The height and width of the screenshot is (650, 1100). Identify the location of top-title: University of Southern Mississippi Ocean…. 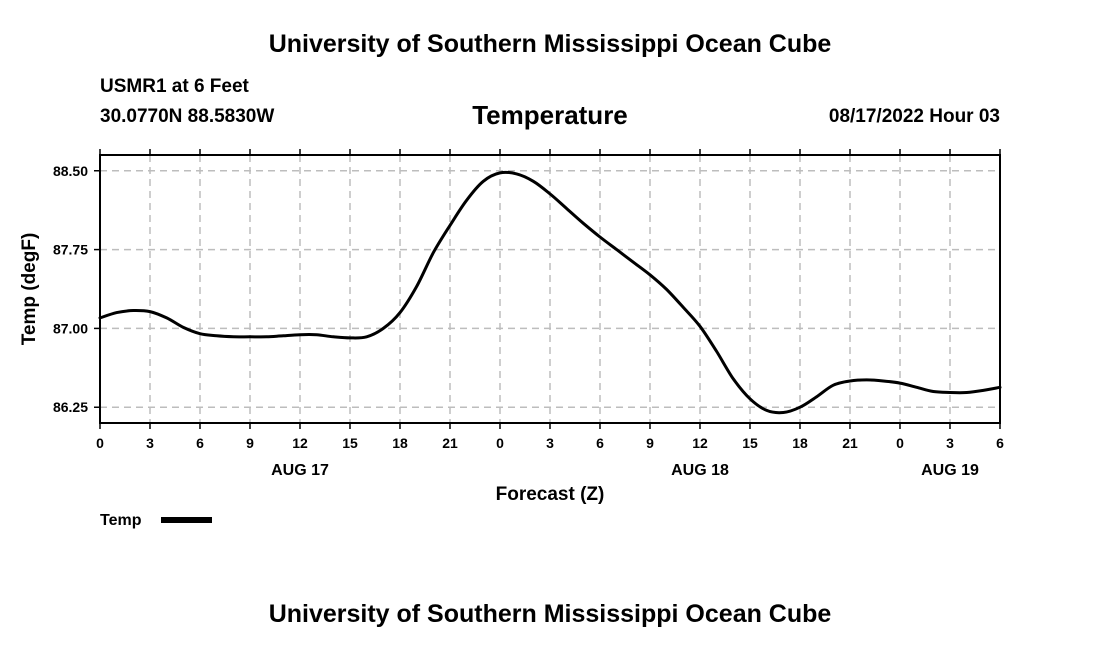
(550, 44).